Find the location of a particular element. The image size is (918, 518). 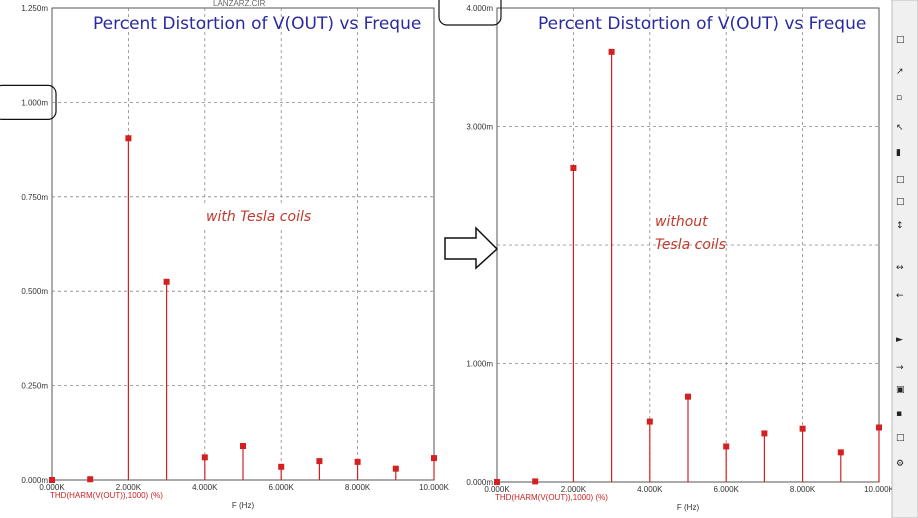

toolbar-button-icon: ▣ is located at coordinates (900, 390).